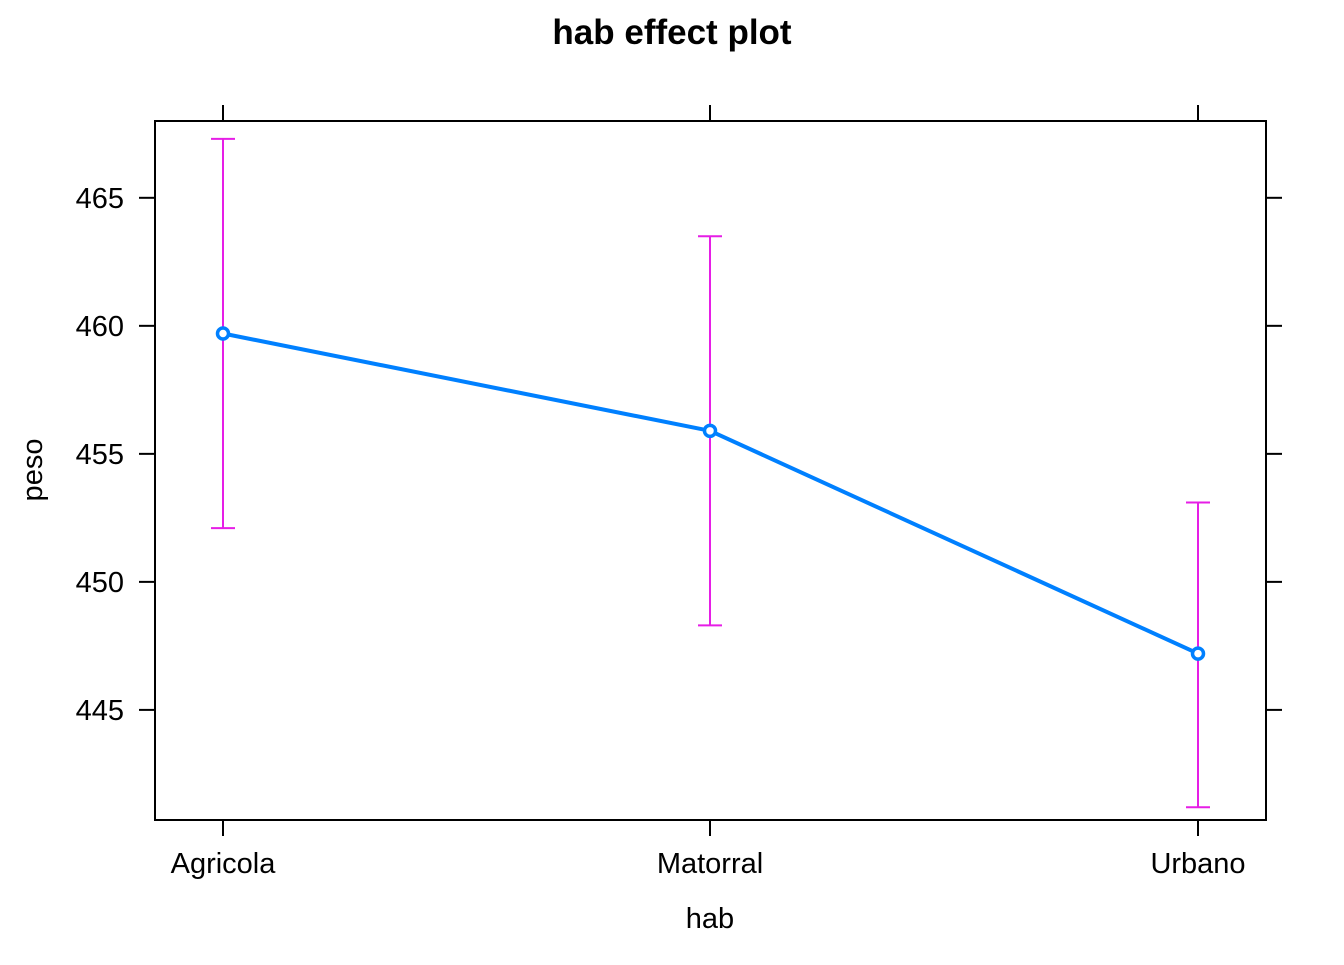  Describe the element at coordinates (100, 583) in the screenshot. I see `y-tick-label: 450` at that location.